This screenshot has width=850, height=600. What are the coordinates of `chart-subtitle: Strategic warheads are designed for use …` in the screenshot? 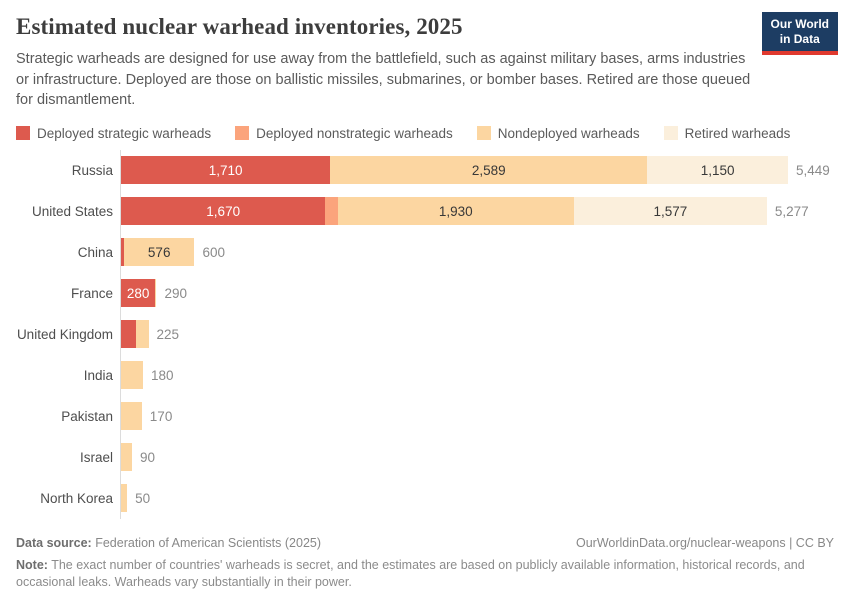 It's located at (383, 80).